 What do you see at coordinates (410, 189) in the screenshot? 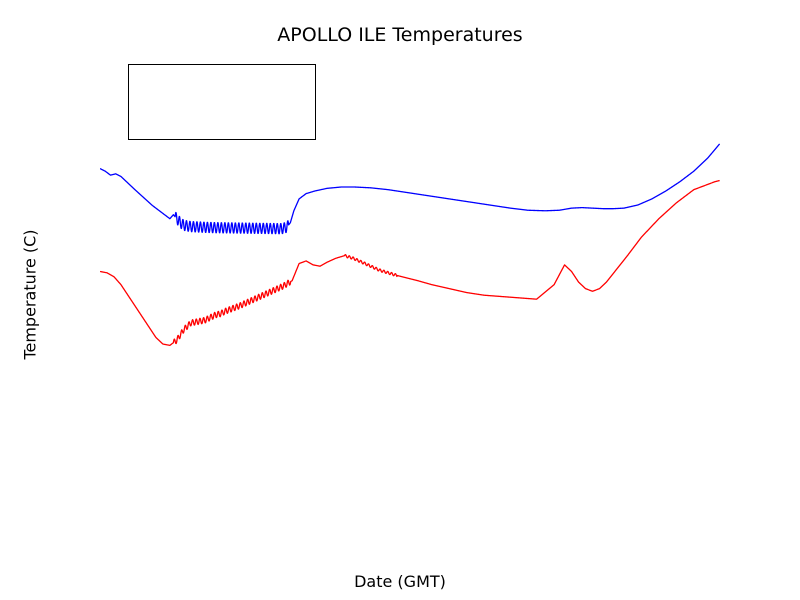
I see `series-line-ile-wall` at bounding box center [410, 189].